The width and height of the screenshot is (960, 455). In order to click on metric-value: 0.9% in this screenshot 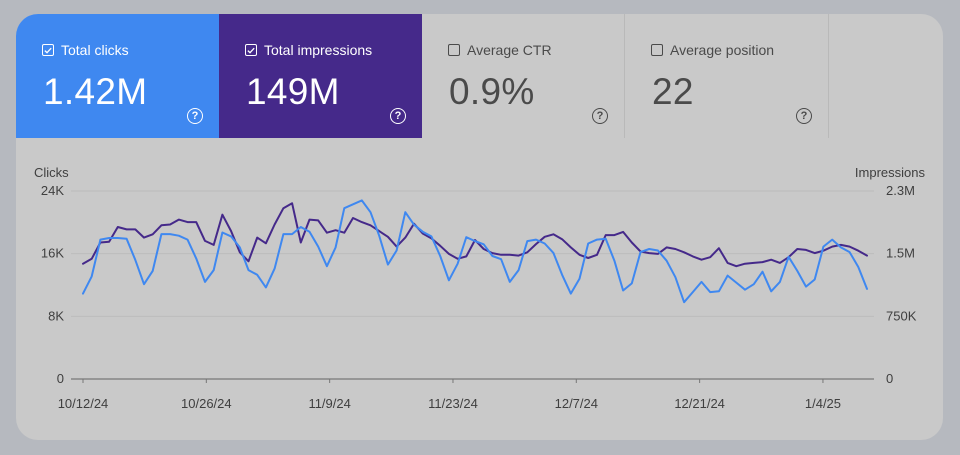, I will do `click(492, 91)`.